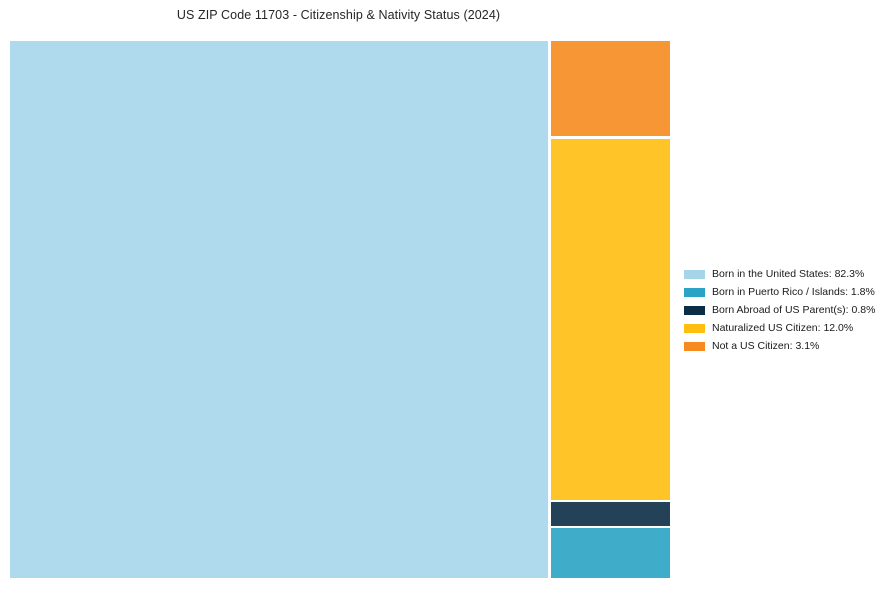 This screenshot has height=590, width=889. I want to click on legend-label: Naturalized US Citizen: 12.0%, so click(783, 327).